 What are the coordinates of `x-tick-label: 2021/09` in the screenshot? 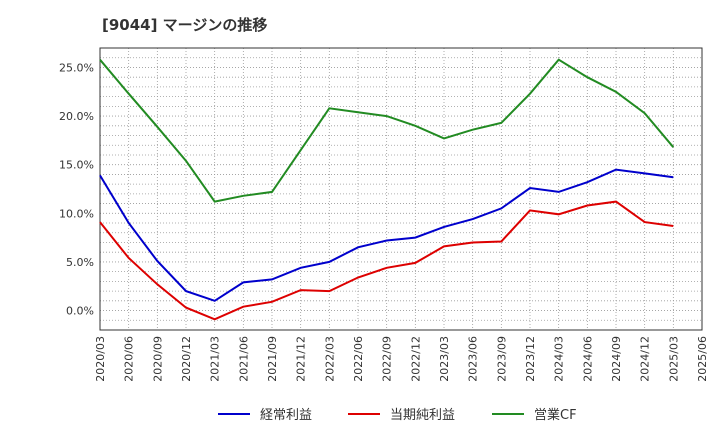 It's located at (272, 359).